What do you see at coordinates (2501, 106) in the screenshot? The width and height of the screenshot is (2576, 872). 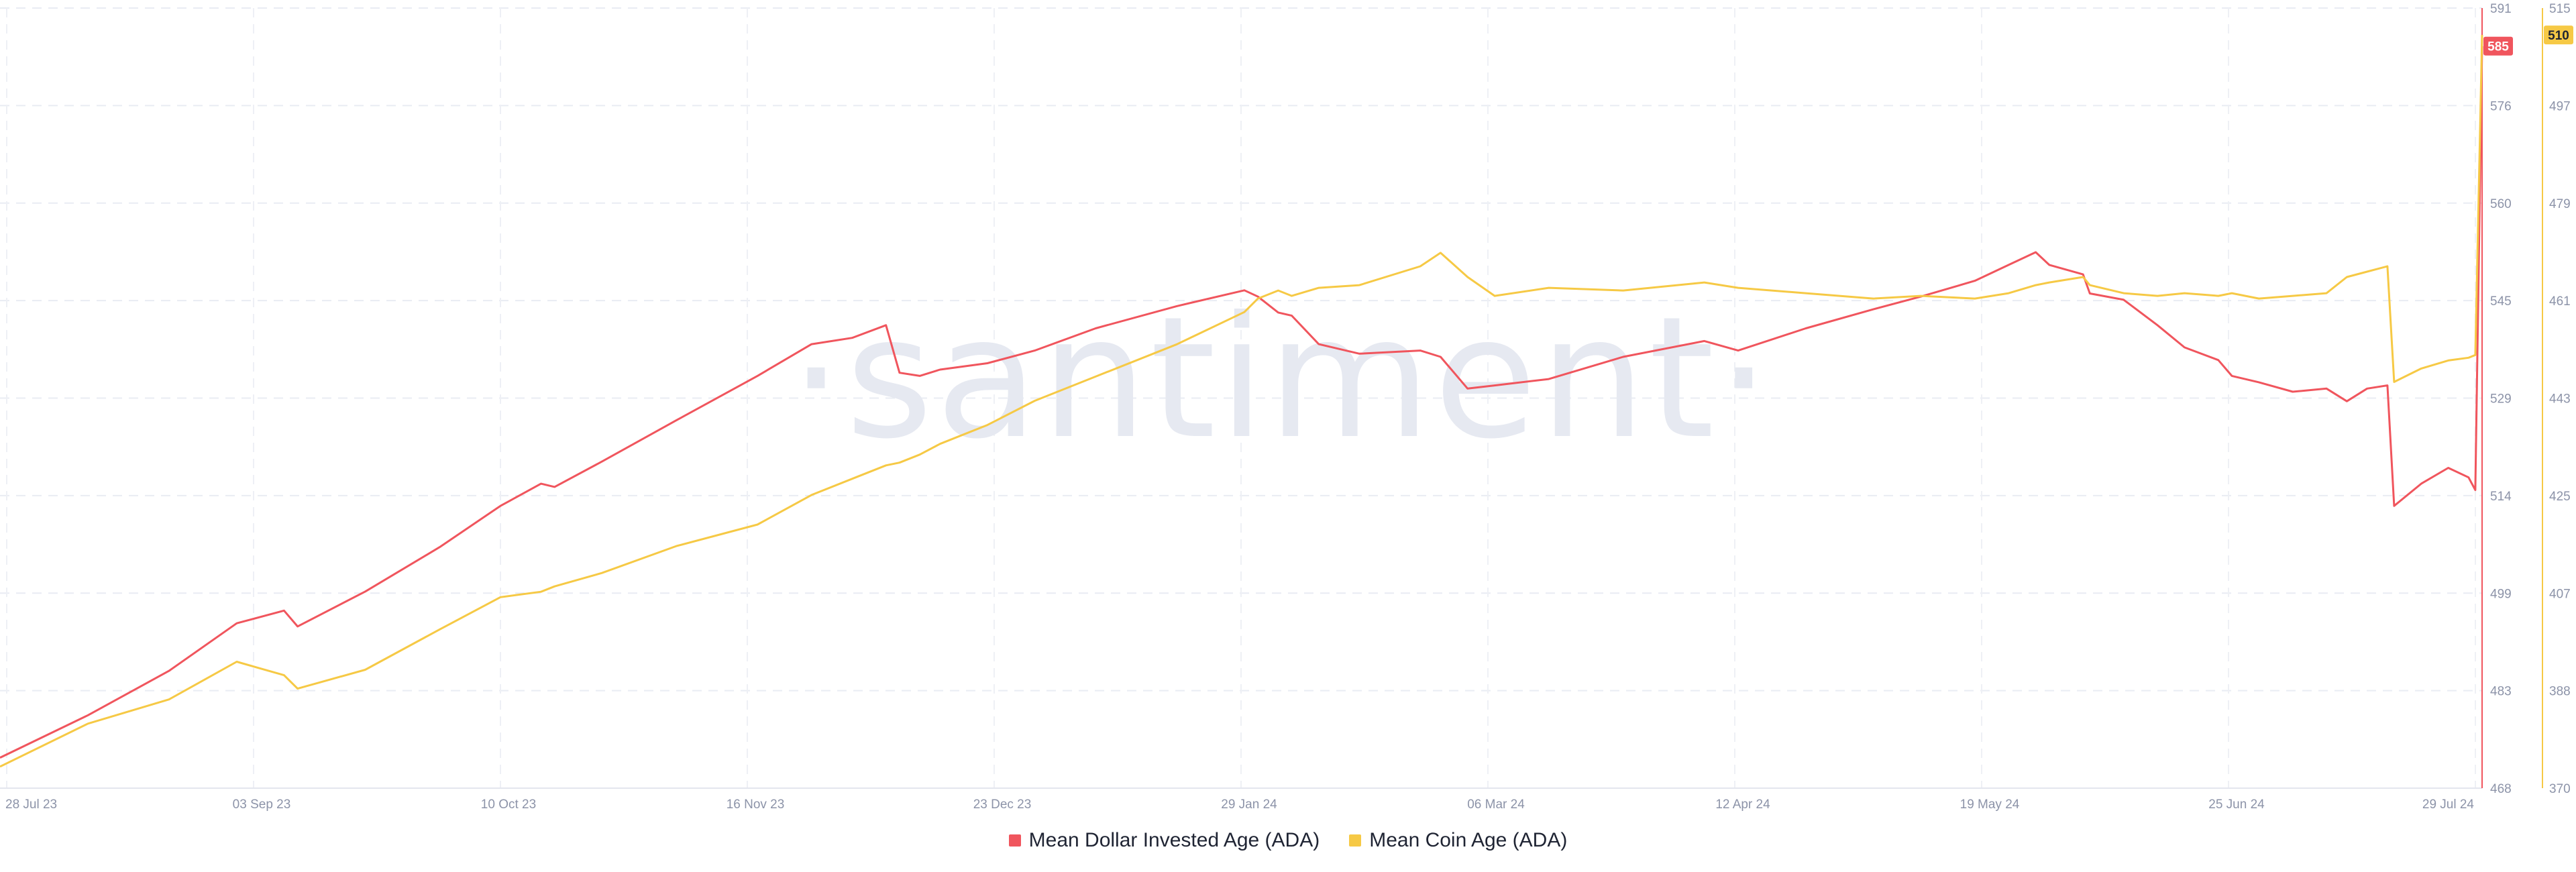 I see `y-left-tick-label: 576` at bounding box center [2501, 106].